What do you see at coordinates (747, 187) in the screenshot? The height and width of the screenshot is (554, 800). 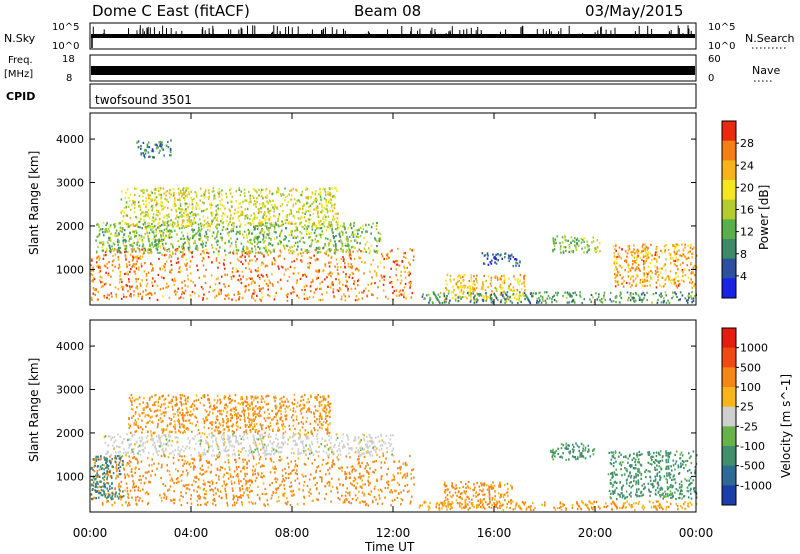 I see `colorbar-tick-label: 20` at bounding box center [747, 187].